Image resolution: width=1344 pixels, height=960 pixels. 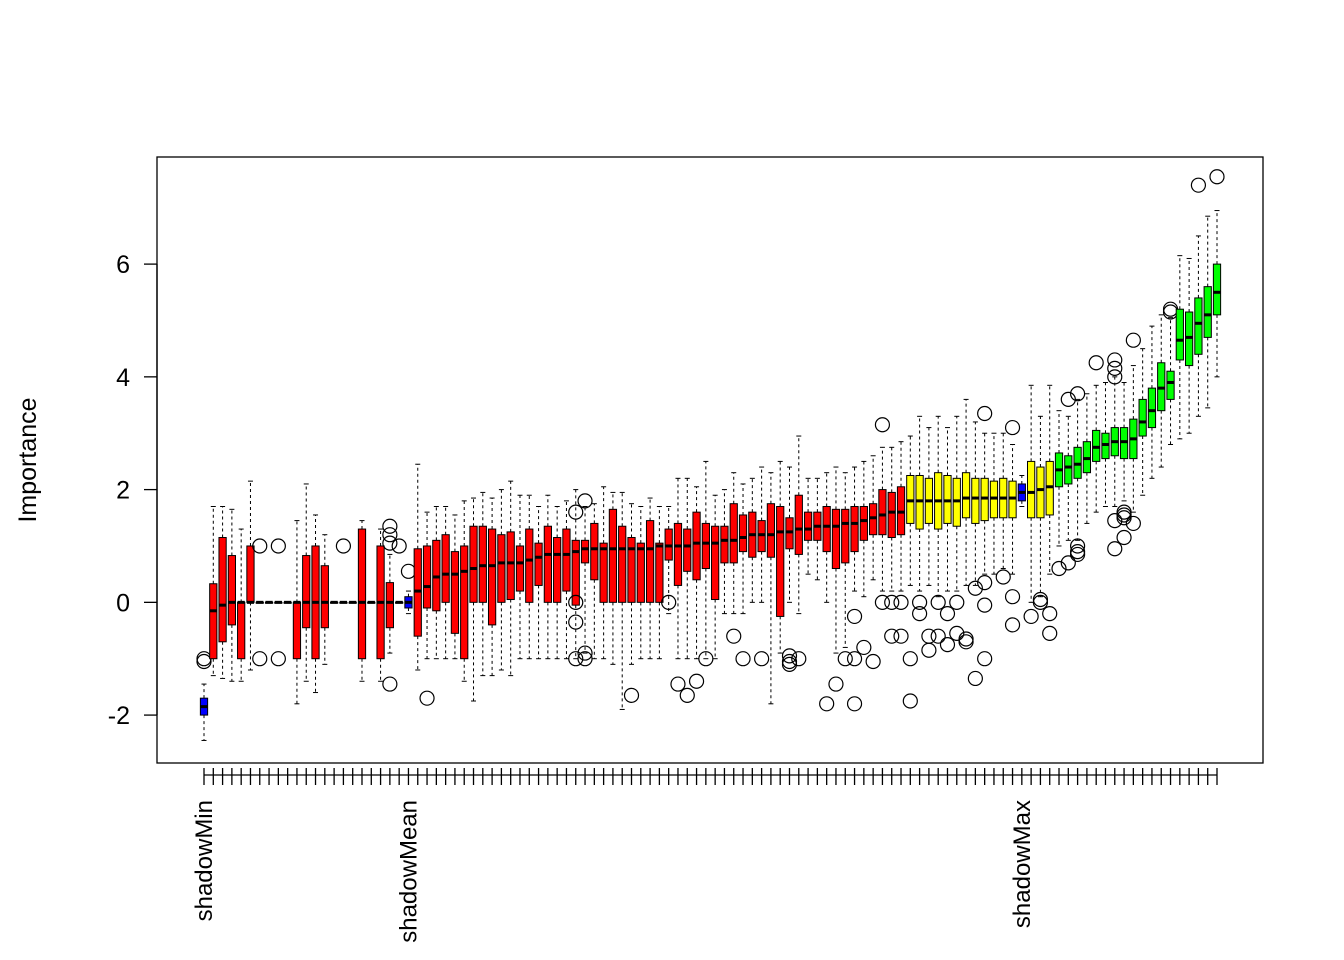 I want to click on y-axis-label: Importance, so click(x=28, y=459).